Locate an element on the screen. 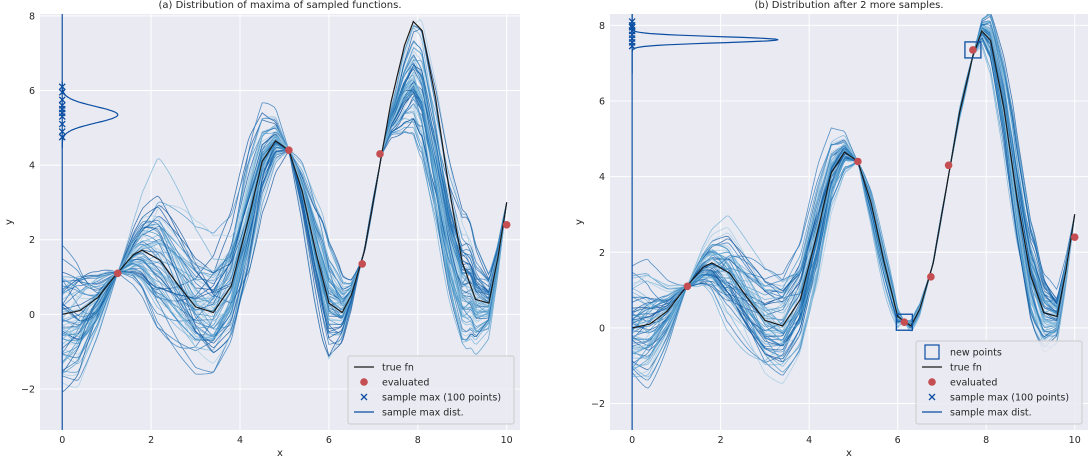 The width and height of the screenshot is (1092, 467). legend-square-swatch is located at coordinates (932, 352).